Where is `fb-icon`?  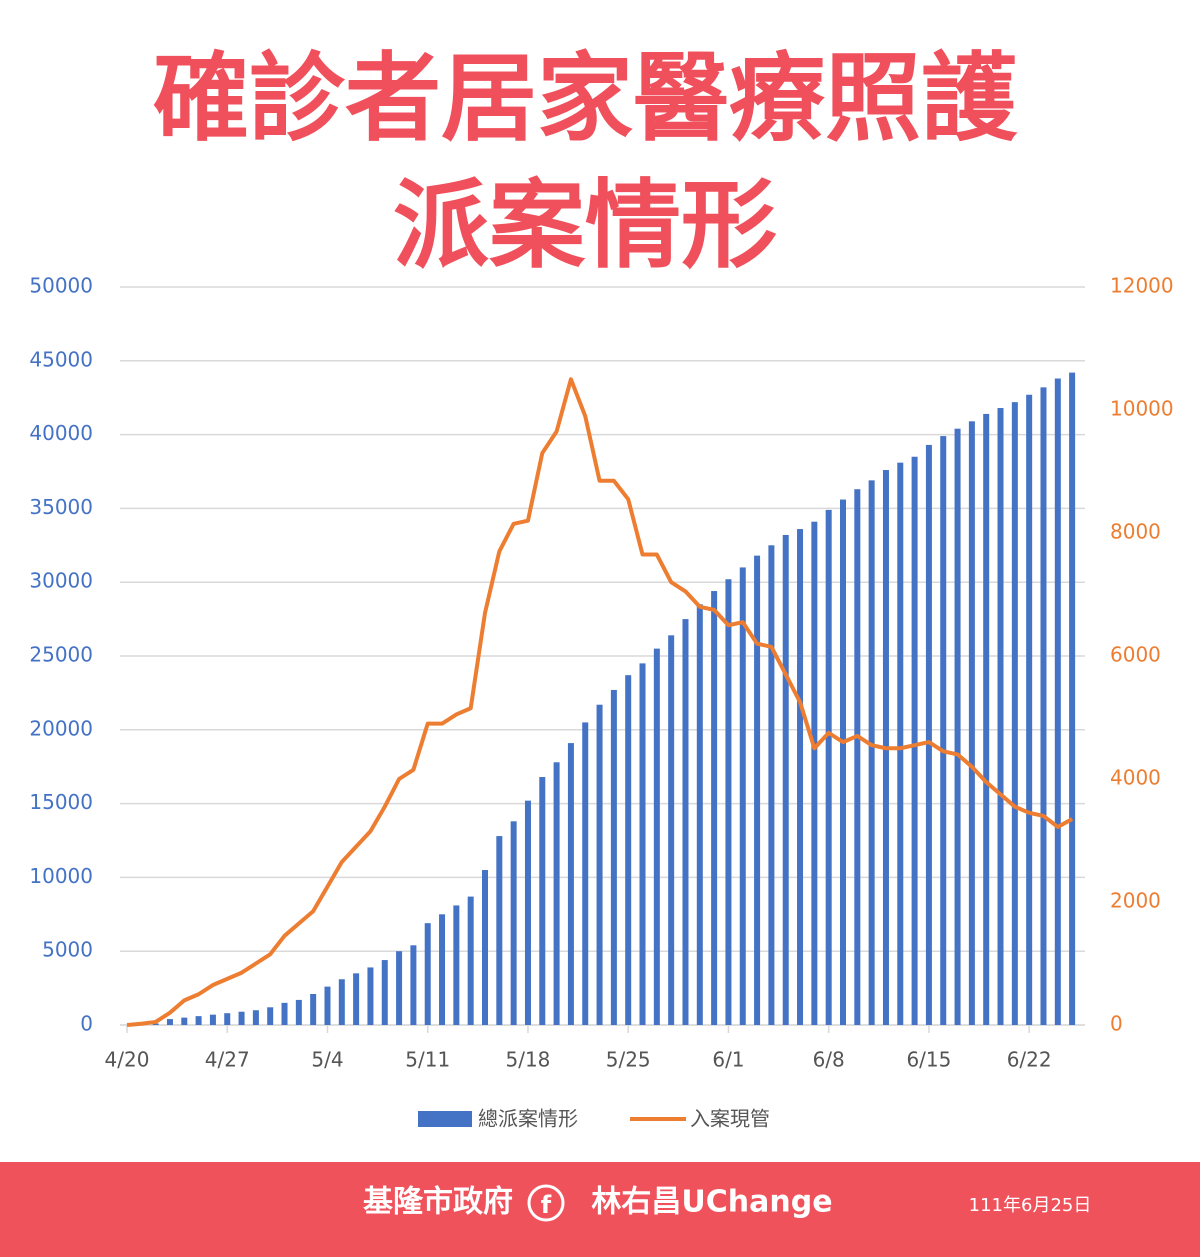
fb-icon is located at coordinates (546, 1203).